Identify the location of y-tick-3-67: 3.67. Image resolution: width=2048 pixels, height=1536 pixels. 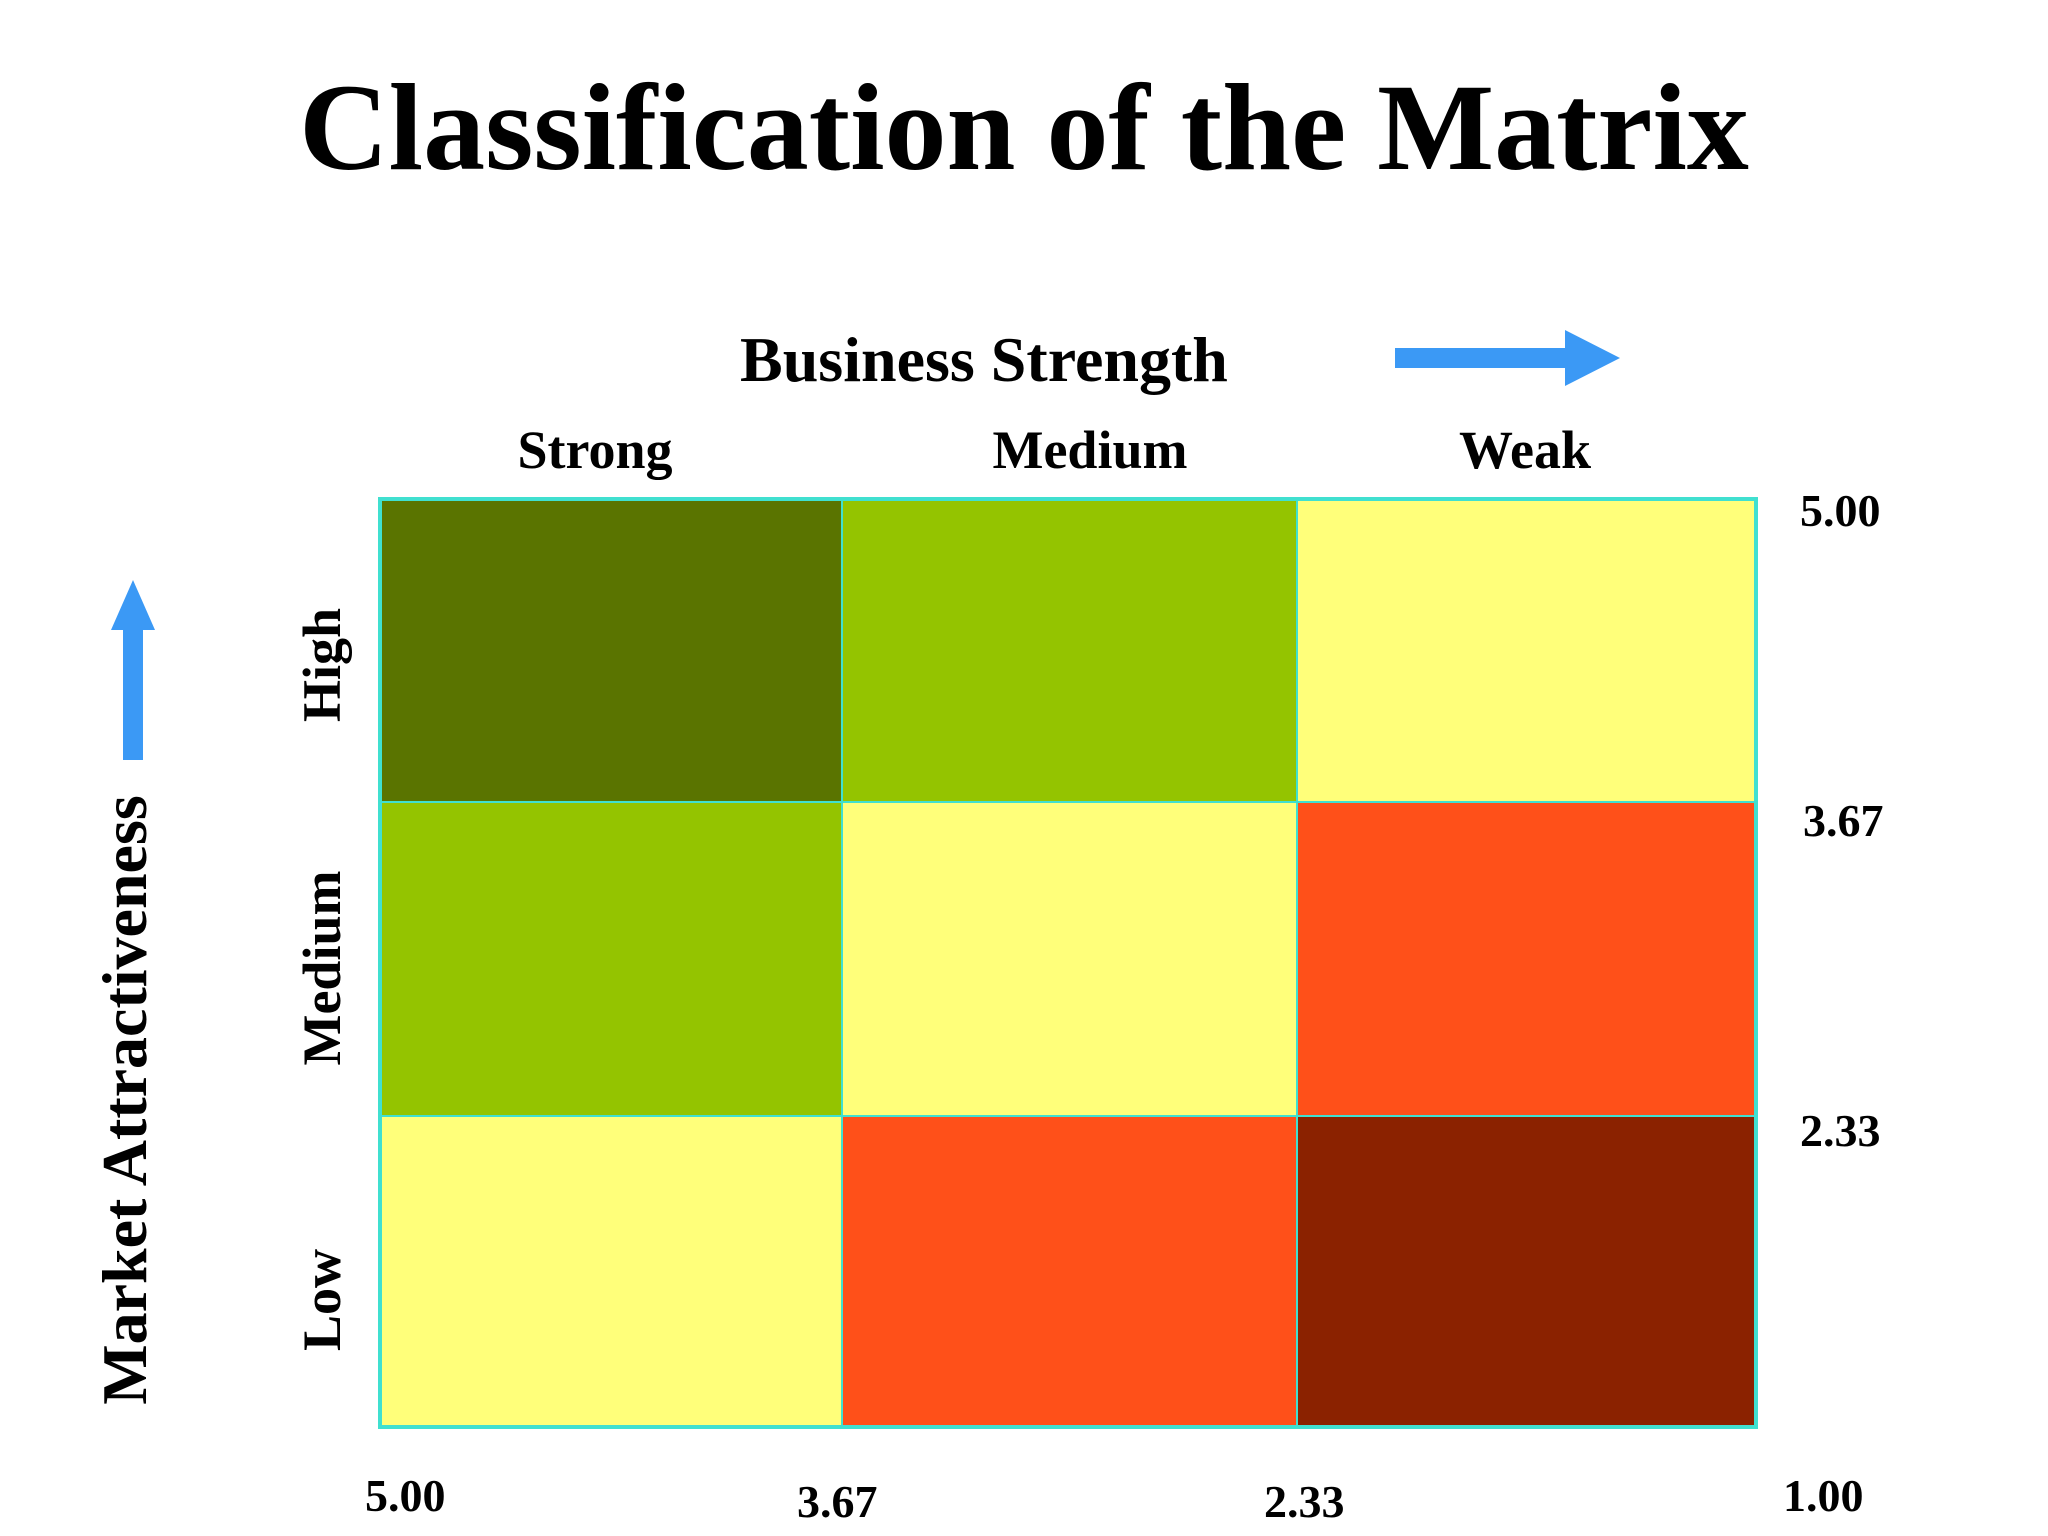
(1843, 820).